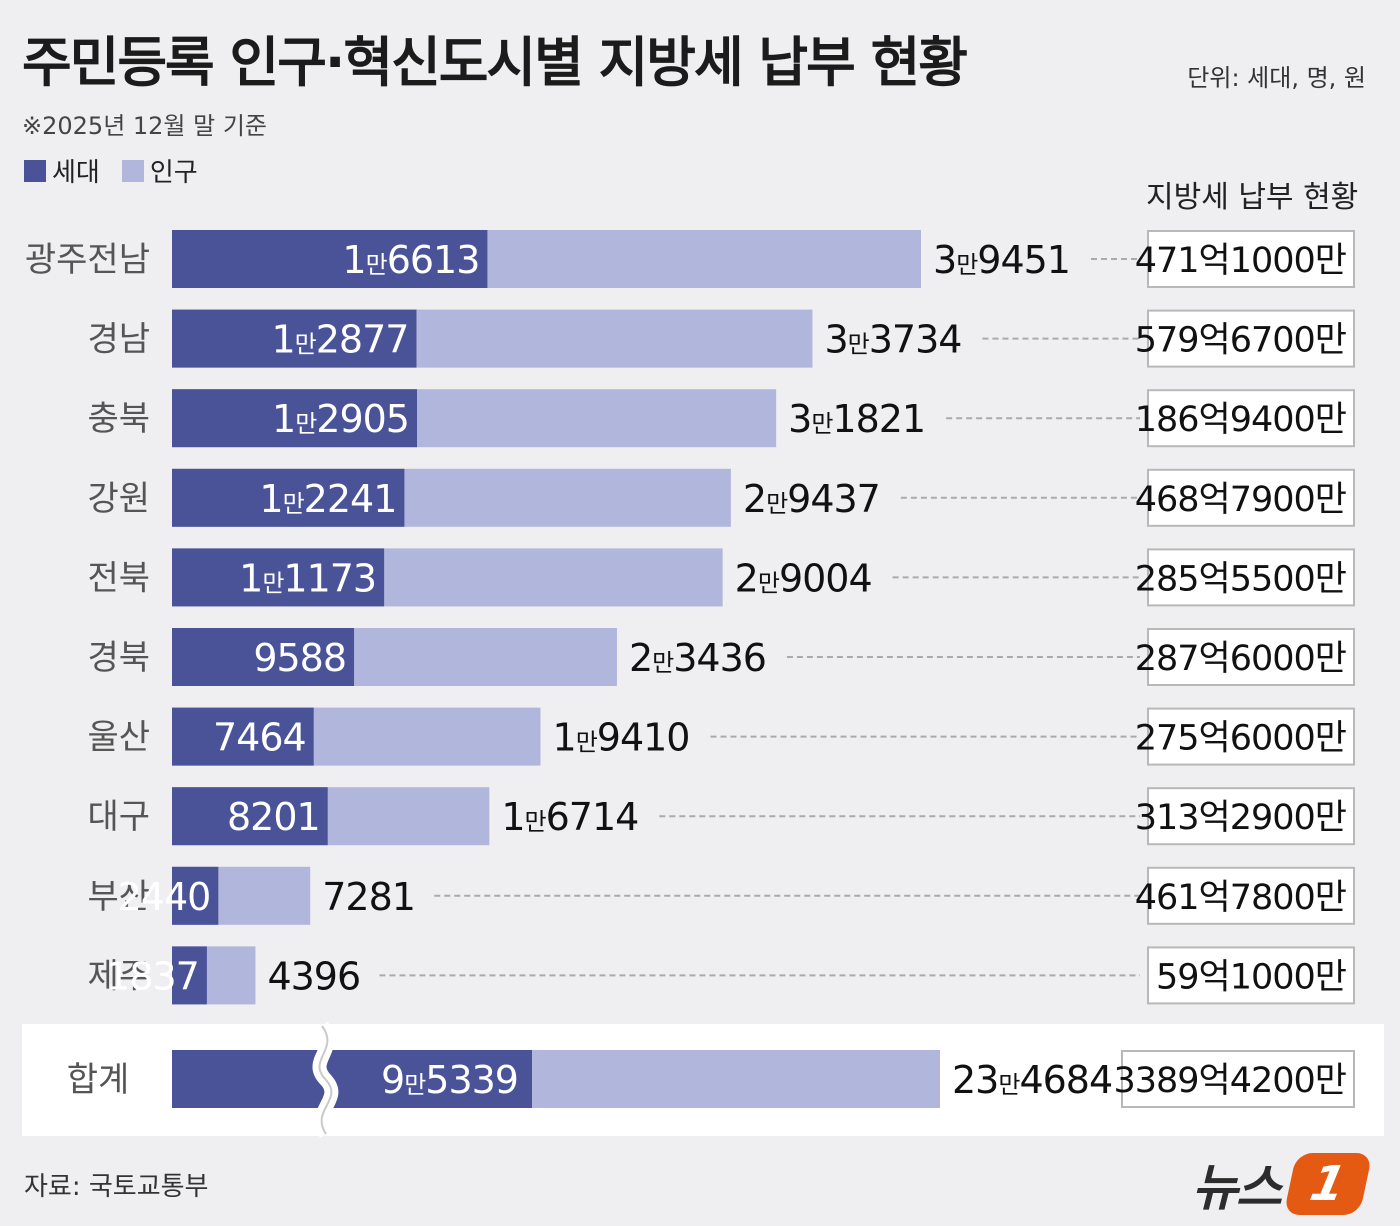 The image size is (1400, 1226). I want to click on tax-value: 313억2900만, so click(1240, 818).